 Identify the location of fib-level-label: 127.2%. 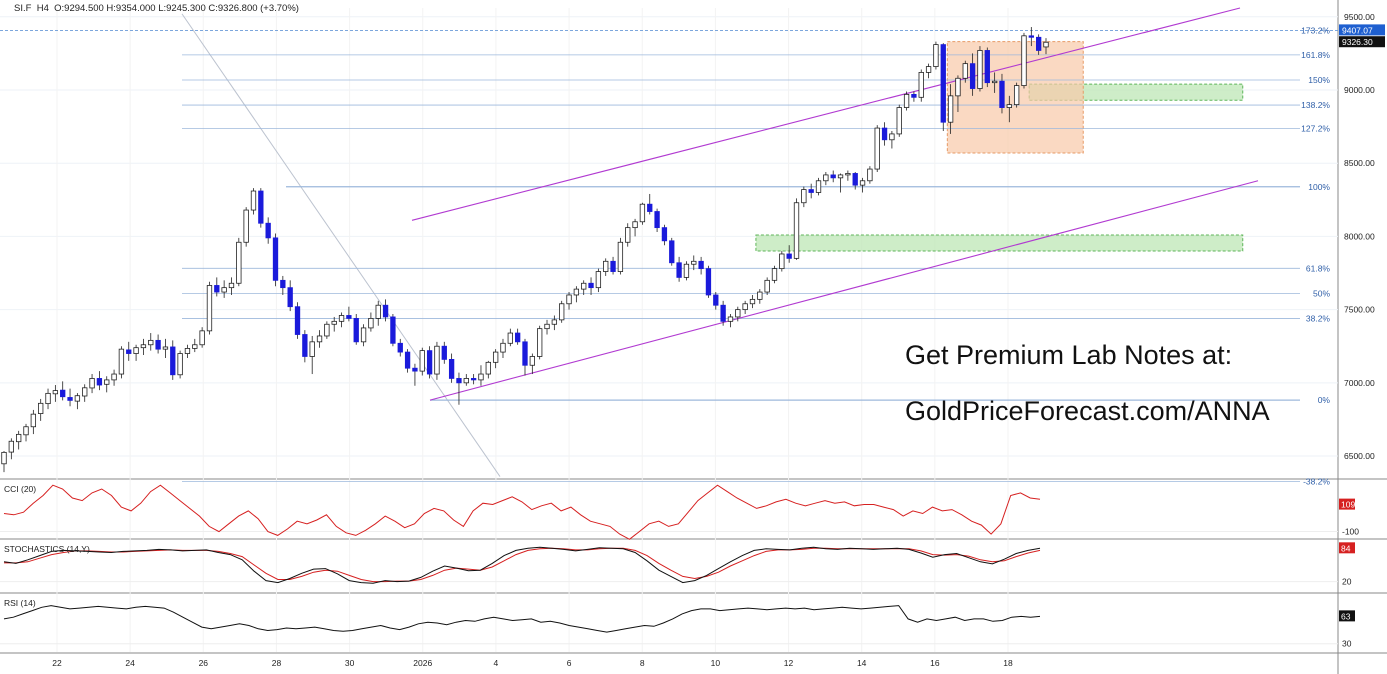
(1315, 129).